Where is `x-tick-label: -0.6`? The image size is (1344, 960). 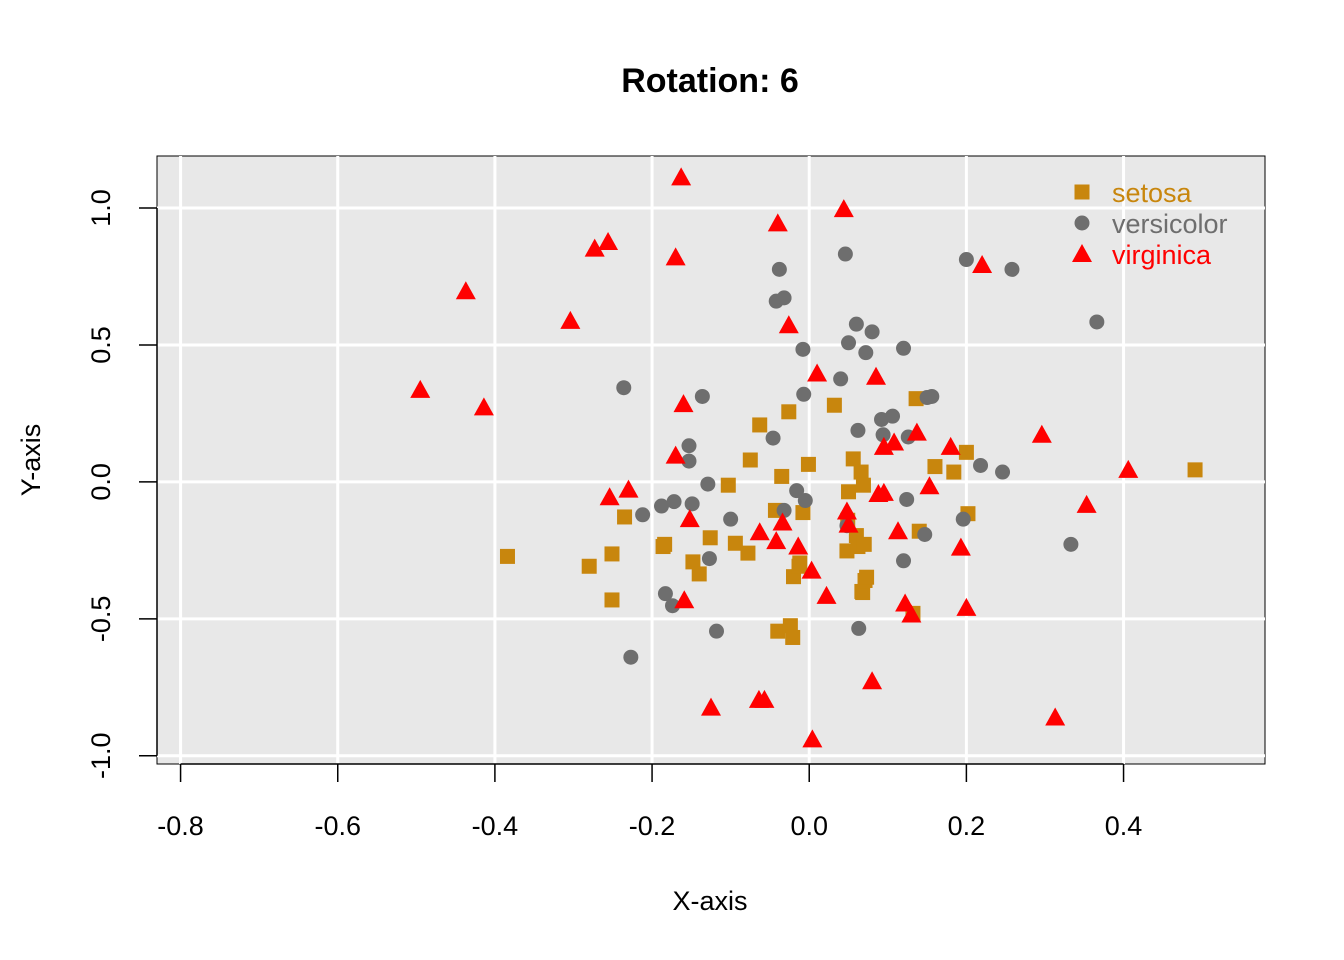 x-tick-label: -0.6 is located at coordinates (337, 826).